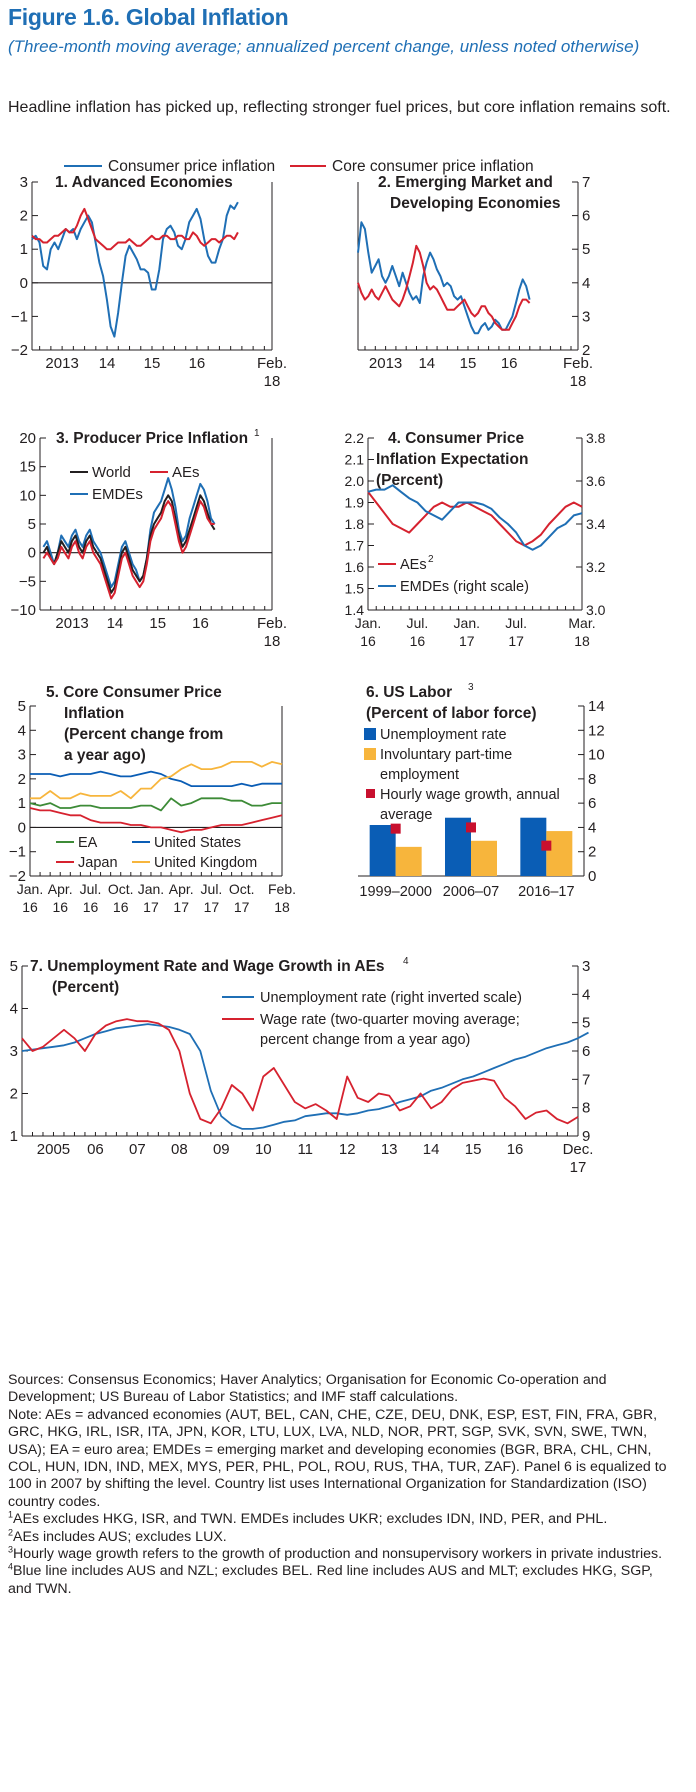  I want to click on p2-xlast-label: 18, so click(578, 381).